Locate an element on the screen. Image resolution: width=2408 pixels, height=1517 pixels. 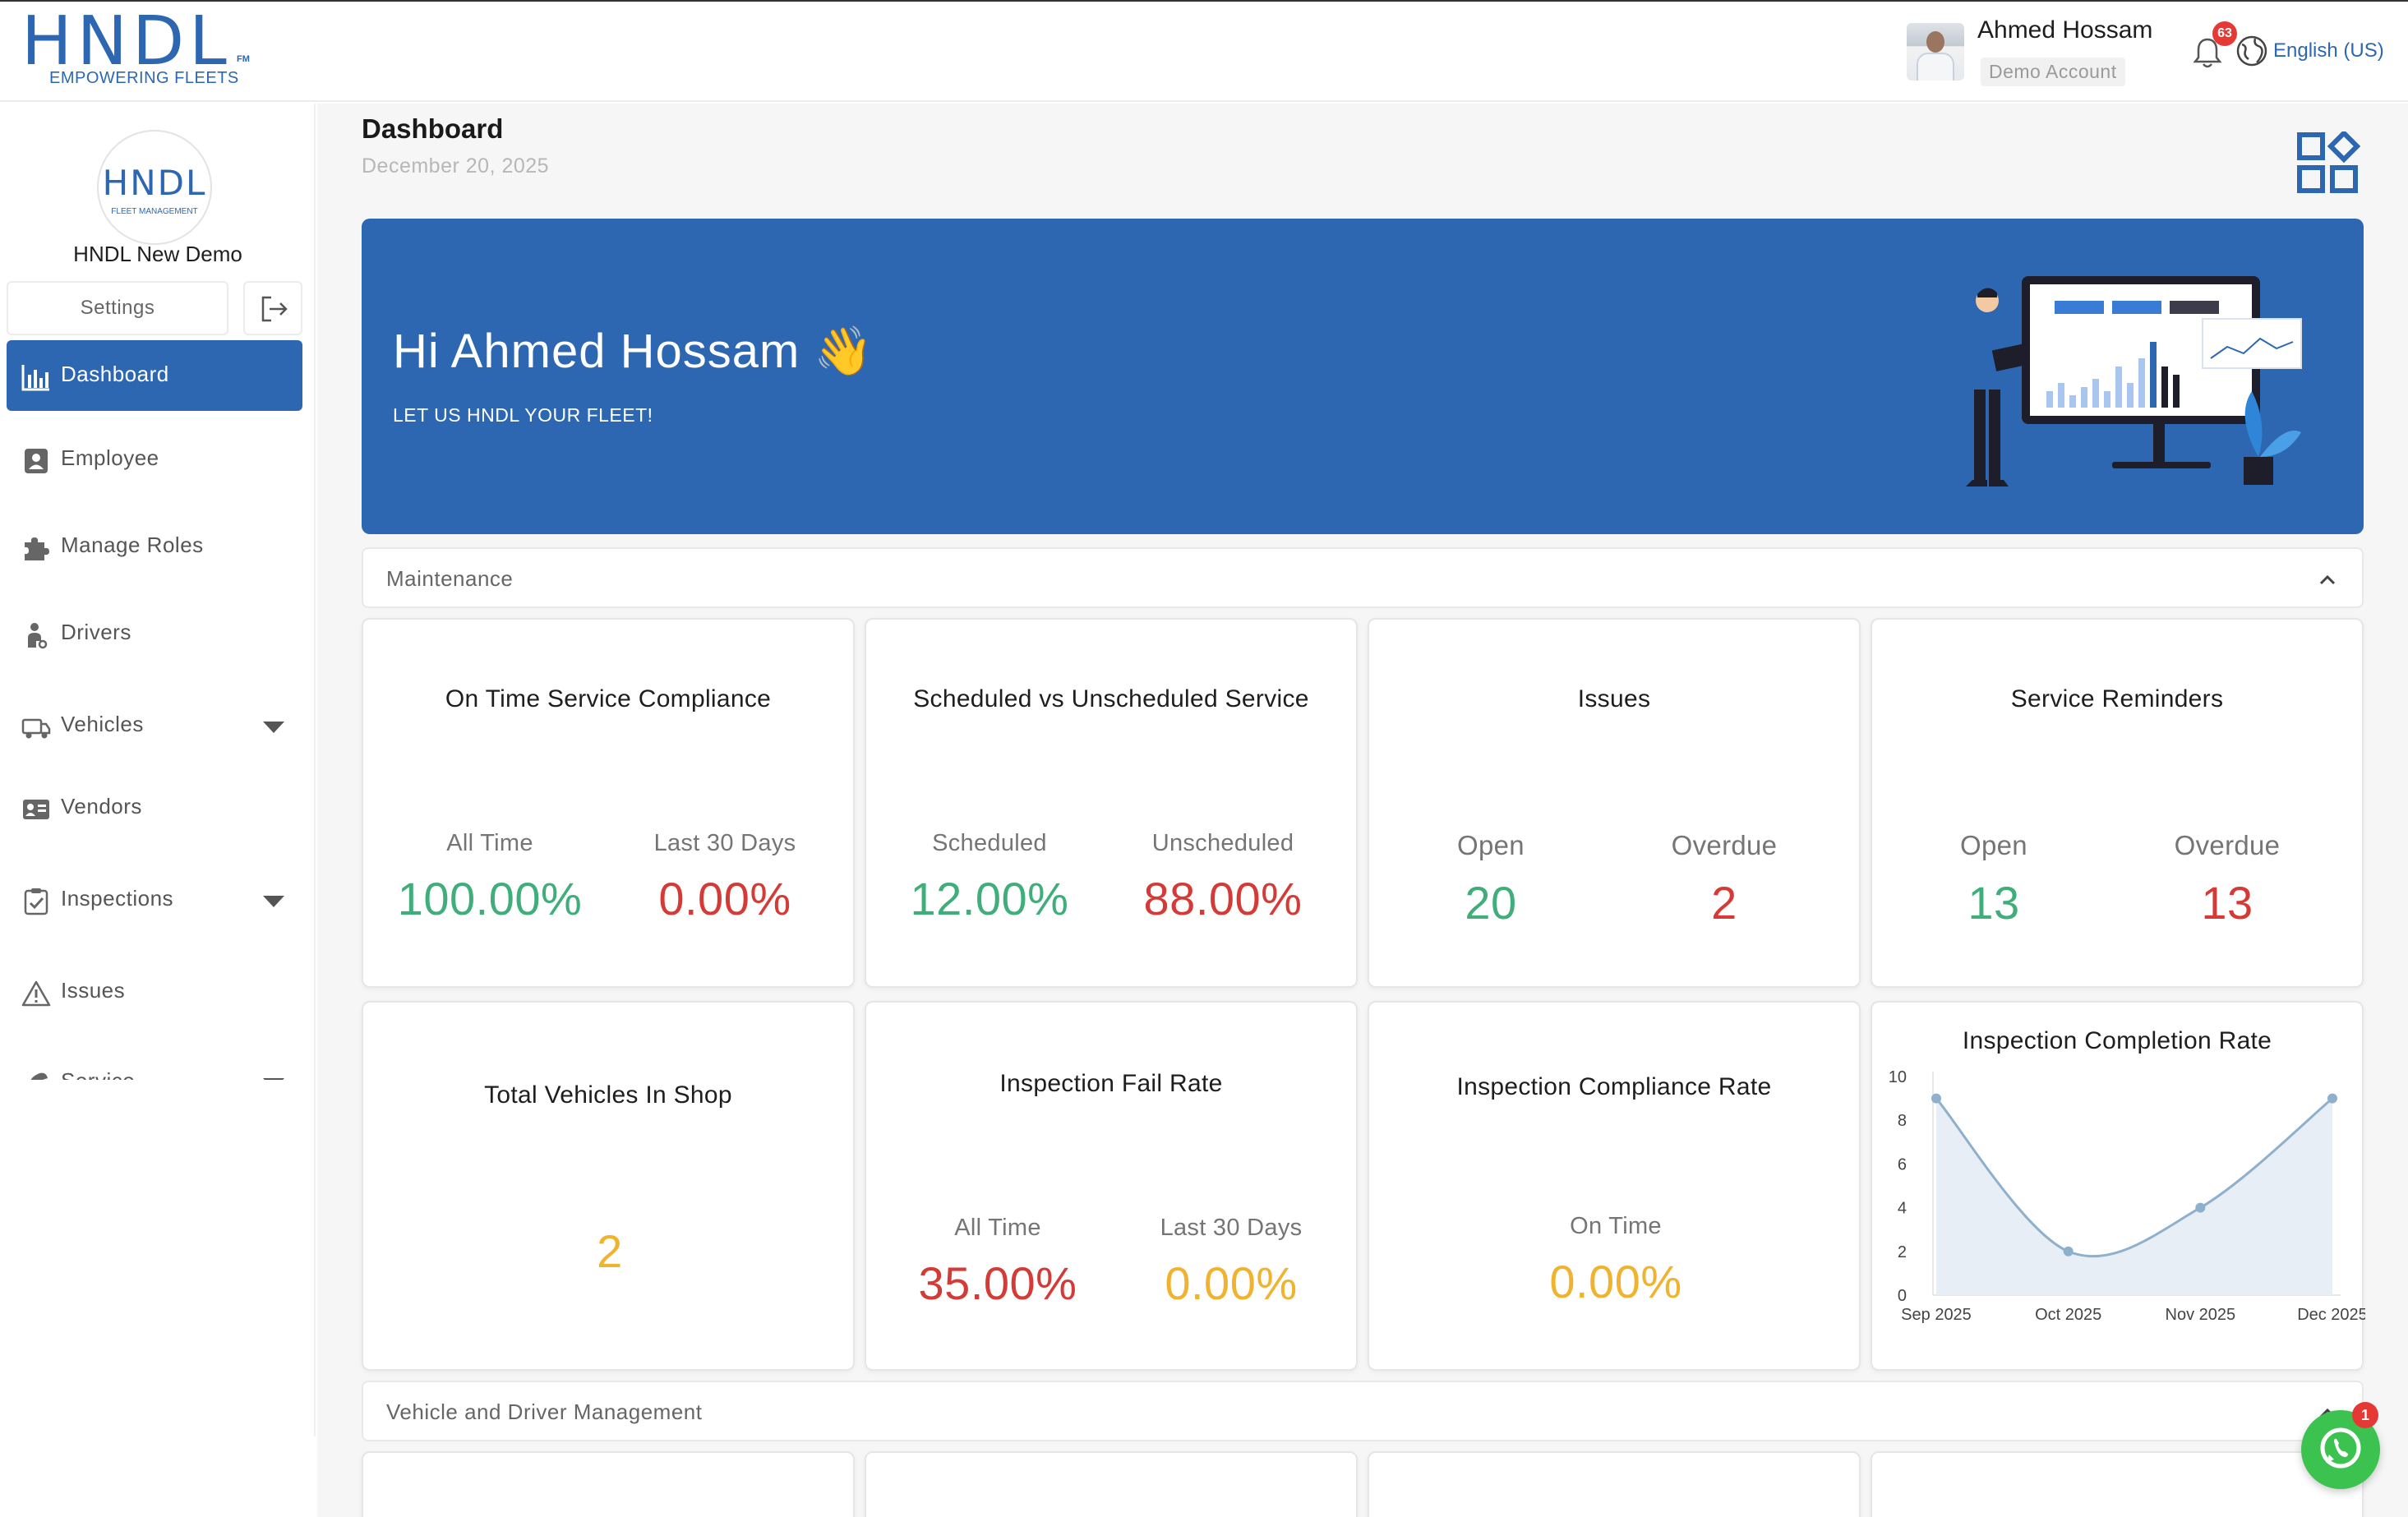
logout-button is located at coordinates (272, 308).